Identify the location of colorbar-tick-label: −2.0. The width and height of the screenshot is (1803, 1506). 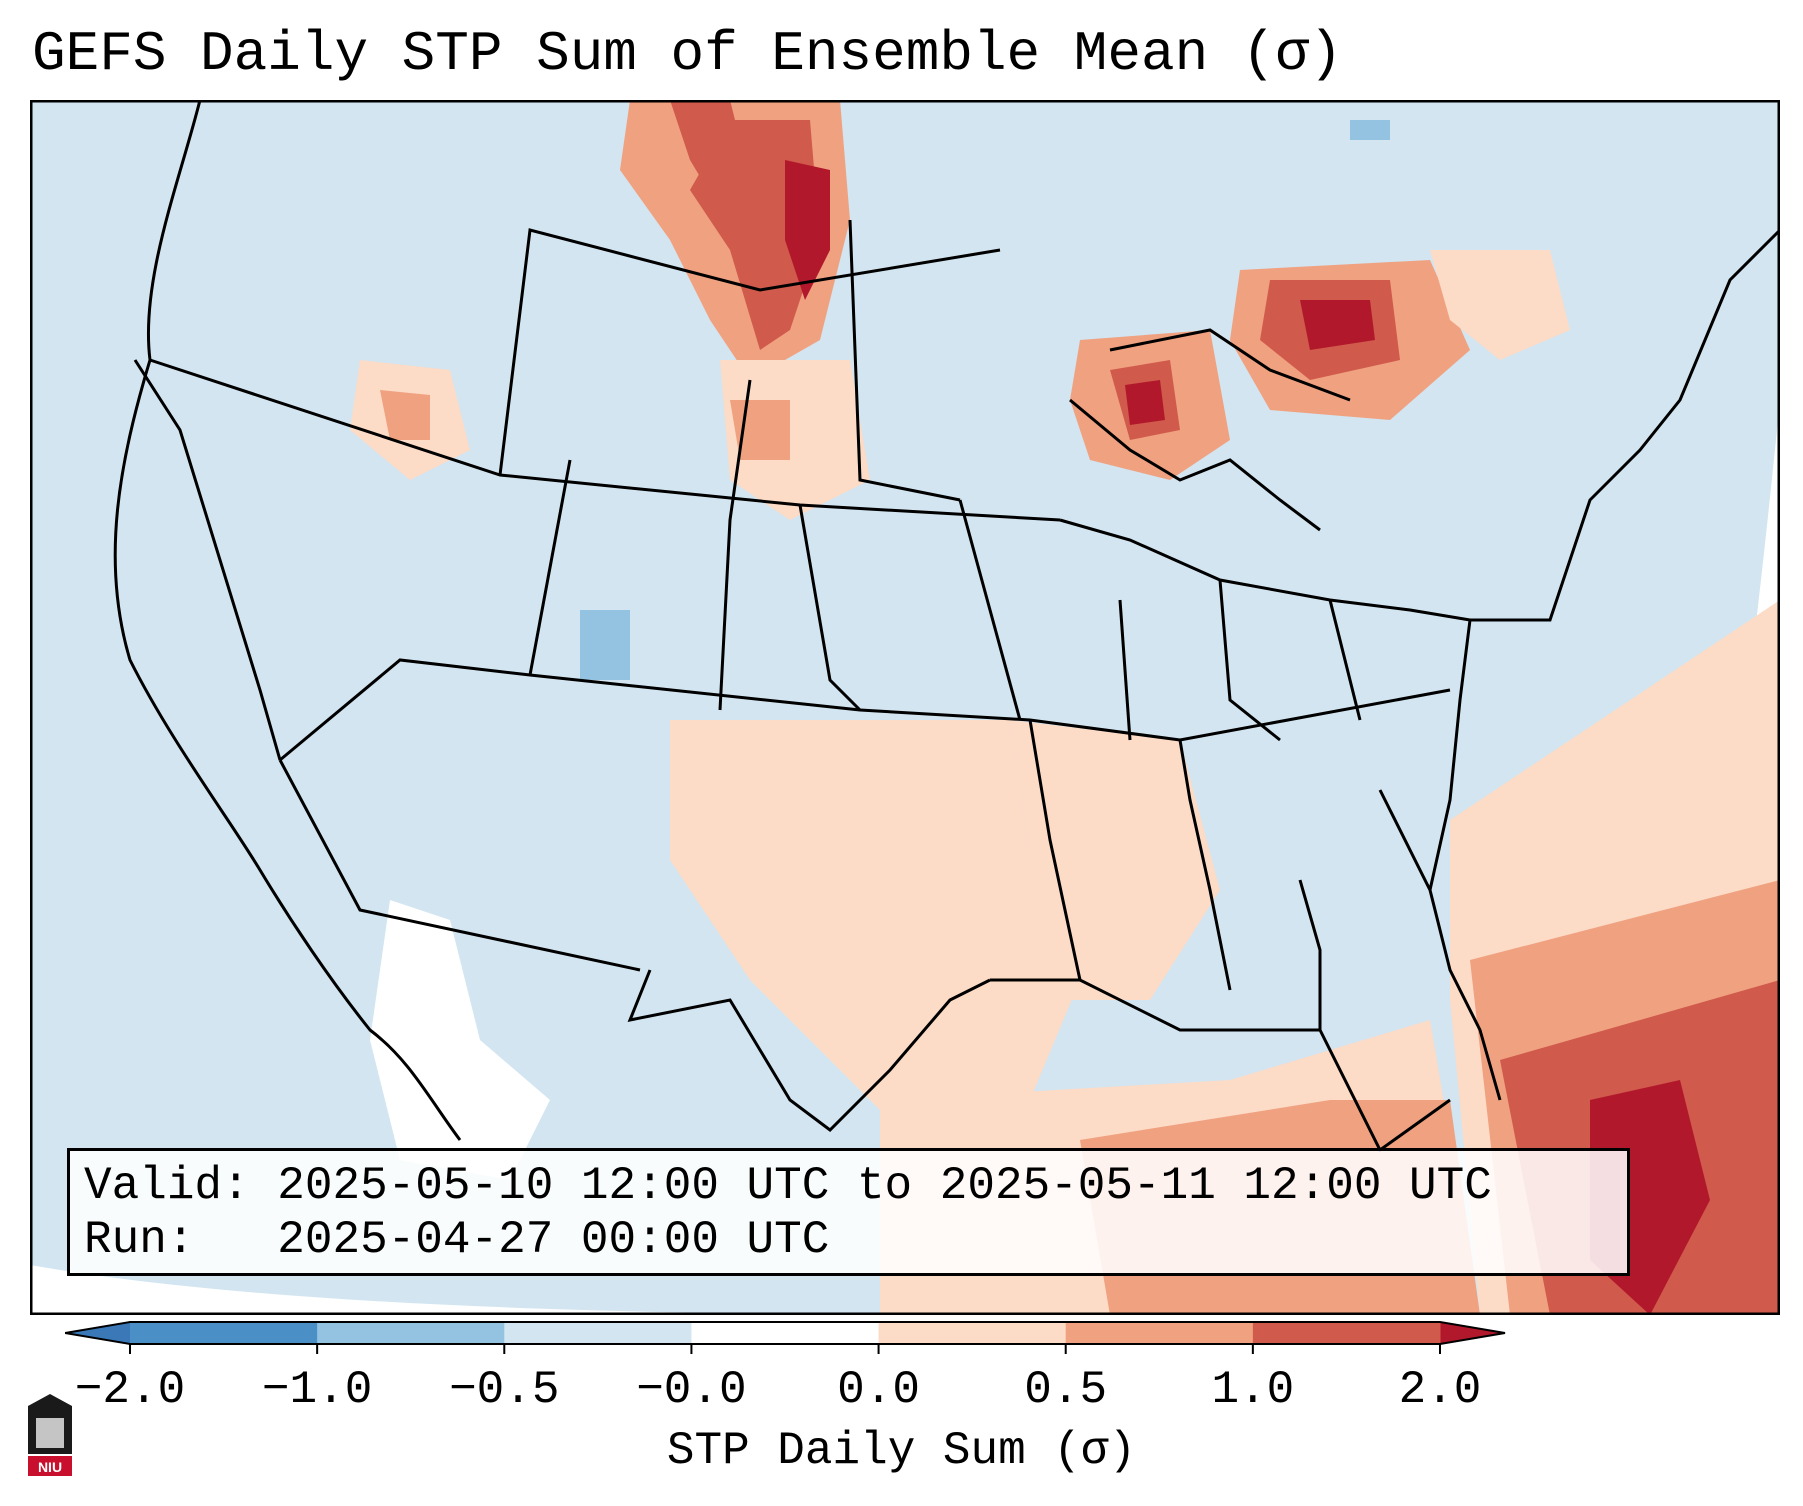
(130, 1390).